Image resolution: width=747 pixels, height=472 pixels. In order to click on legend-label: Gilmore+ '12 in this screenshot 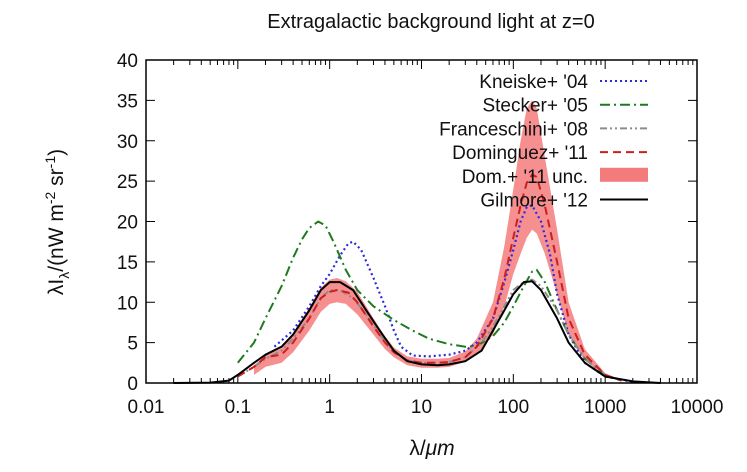, I will do `click(534, 201)`.